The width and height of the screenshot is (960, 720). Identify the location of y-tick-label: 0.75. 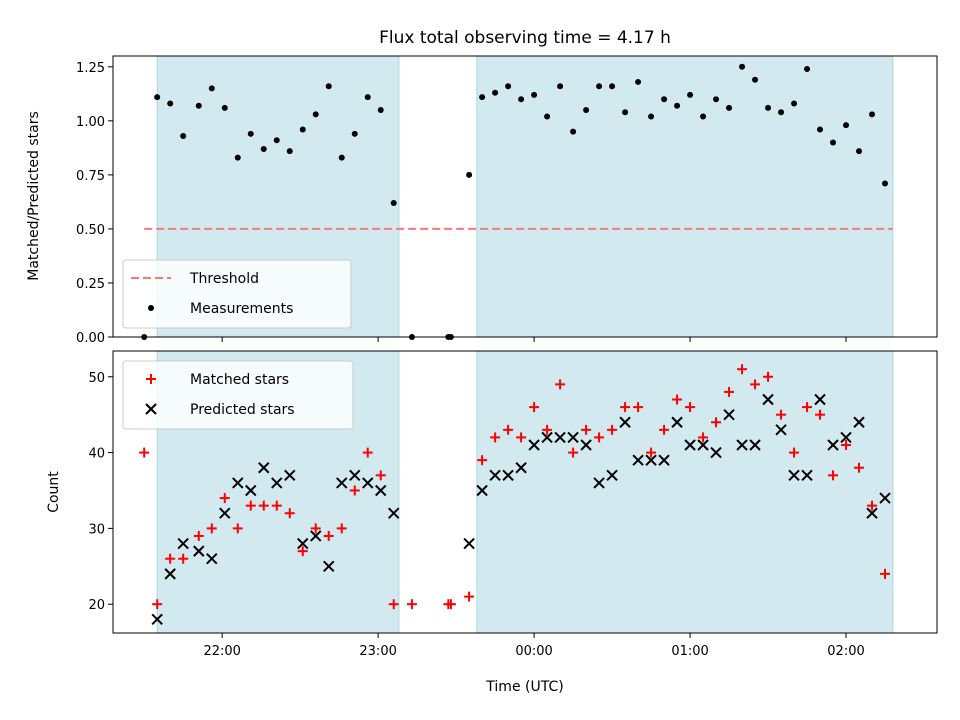
(90, 176).